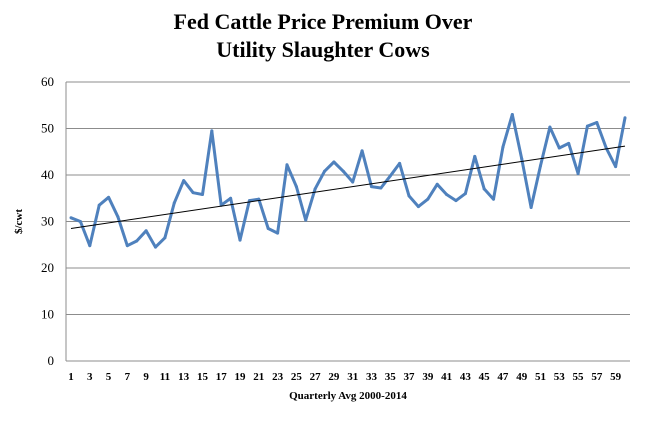 The width and height of the screenshot is (646, 421). Describe the element at coordinates (428, 377) in the screenshot. I see `x-tick-label: 39` at that location.